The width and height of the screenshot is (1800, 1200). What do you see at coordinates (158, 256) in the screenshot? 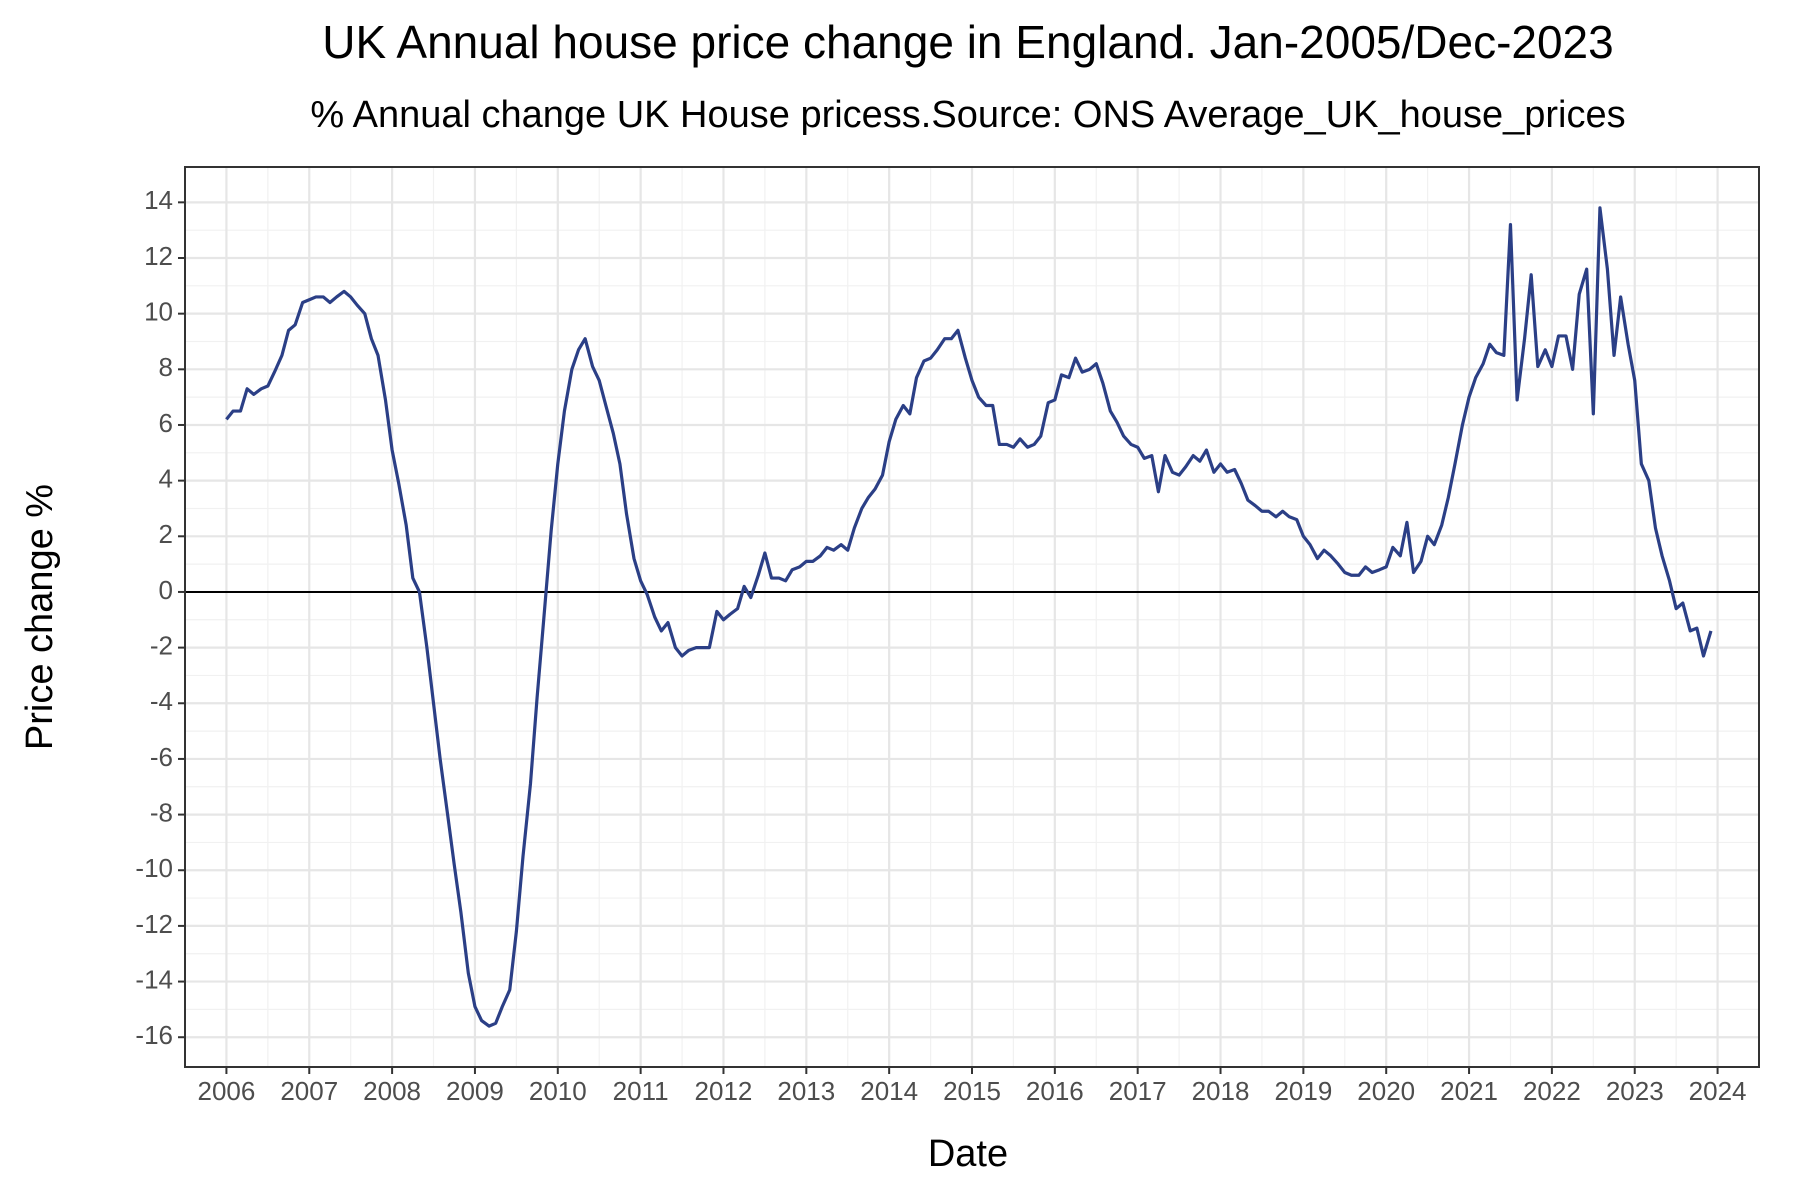
I see `y-tick-label: 12` at bounding box center [158, 256].